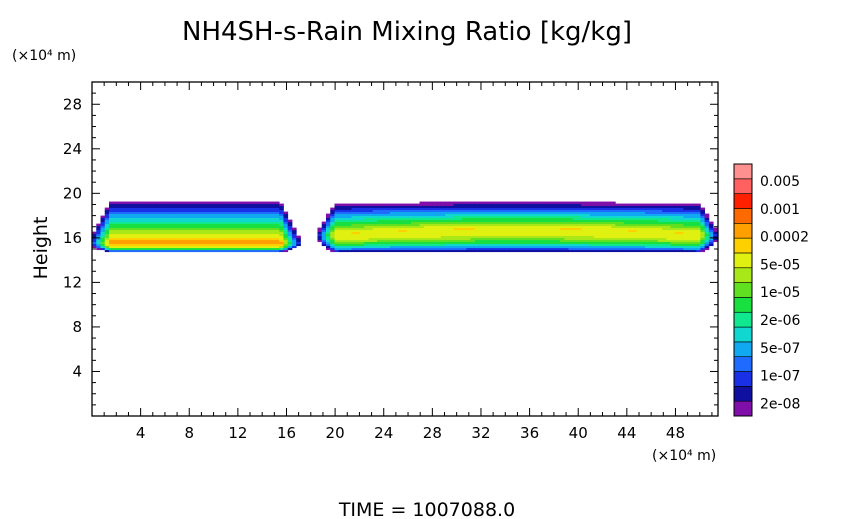  Describe the element at coordinates (743, 408) in the screenshot. I see `colorbar-swatch` at that location.